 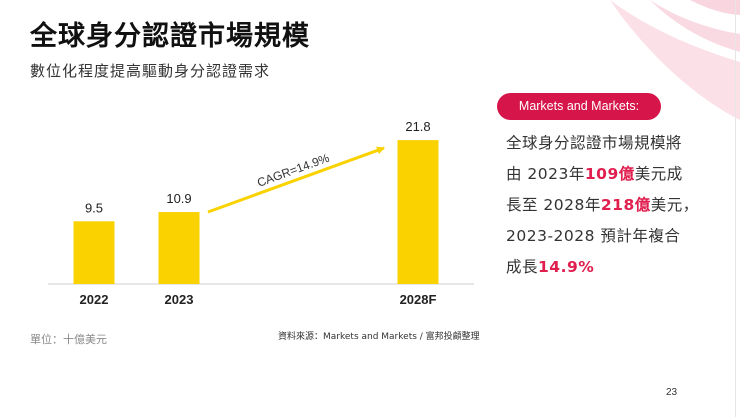 I want to click on summary-line: 全球身分認證市場規模將, so click(x=611, y=143).